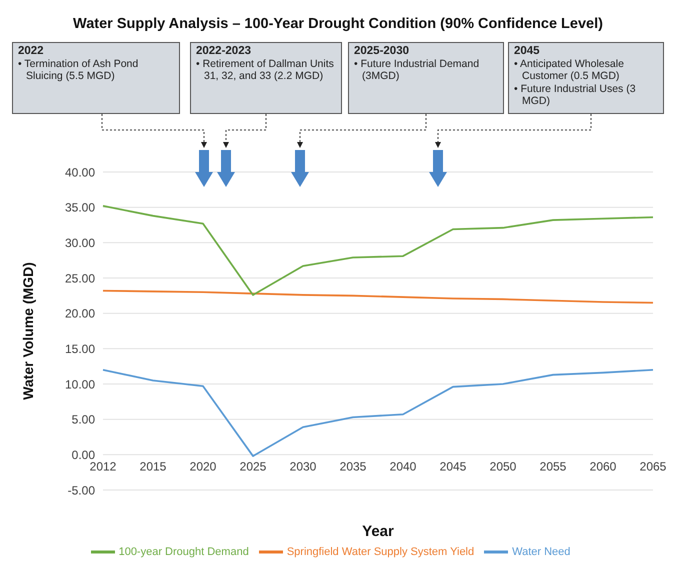 The width and height of the screenshot is (678, 576). What do you see at coordinates (553, 467) in the screenshot?
I see `x-tick-label: 2055` at bounding box center [553, 467].